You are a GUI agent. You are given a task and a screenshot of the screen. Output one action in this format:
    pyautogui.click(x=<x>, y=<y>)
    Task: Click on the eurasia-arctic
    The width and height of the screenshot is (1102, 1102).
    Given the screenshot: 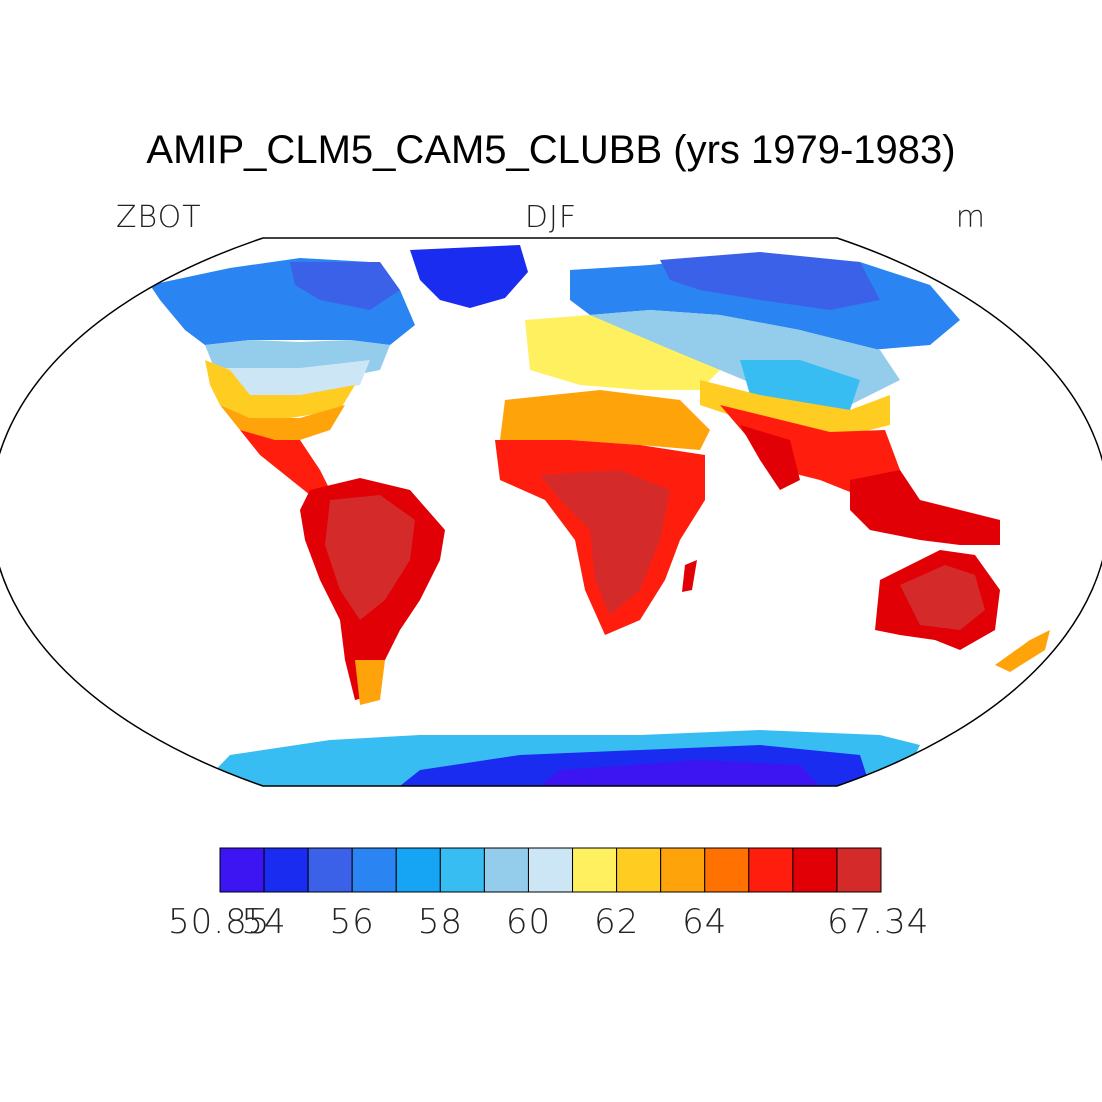 What is the action you would take?
    pyautogui.click(x=770, y=281)
    